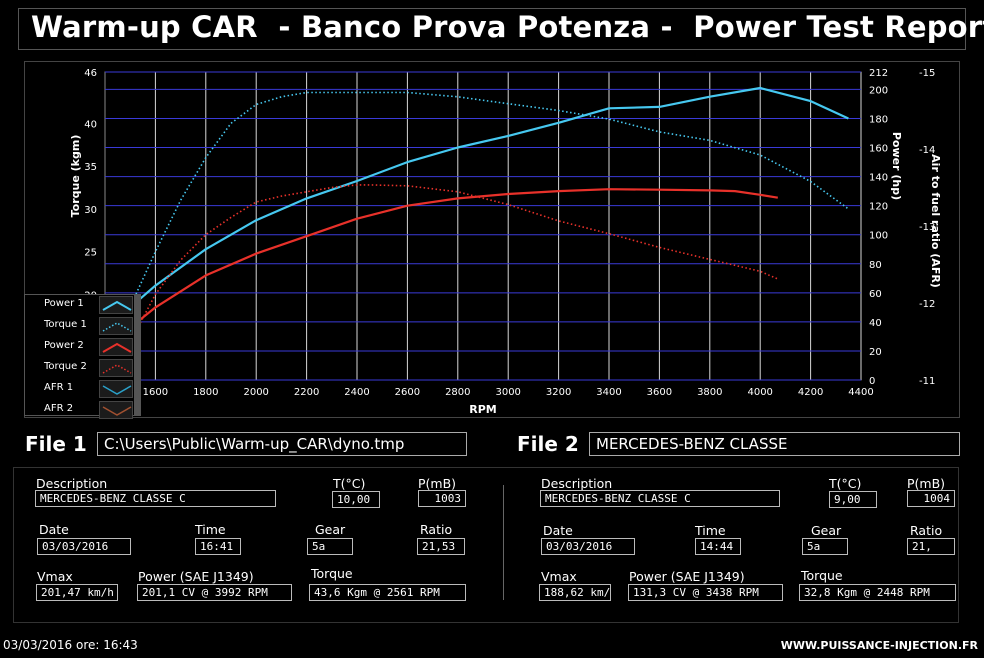  What do you see at coordinates (826, 530) in the screenshot?
I see `test2-gear-label: Gear` at bounding box center [826, 530].